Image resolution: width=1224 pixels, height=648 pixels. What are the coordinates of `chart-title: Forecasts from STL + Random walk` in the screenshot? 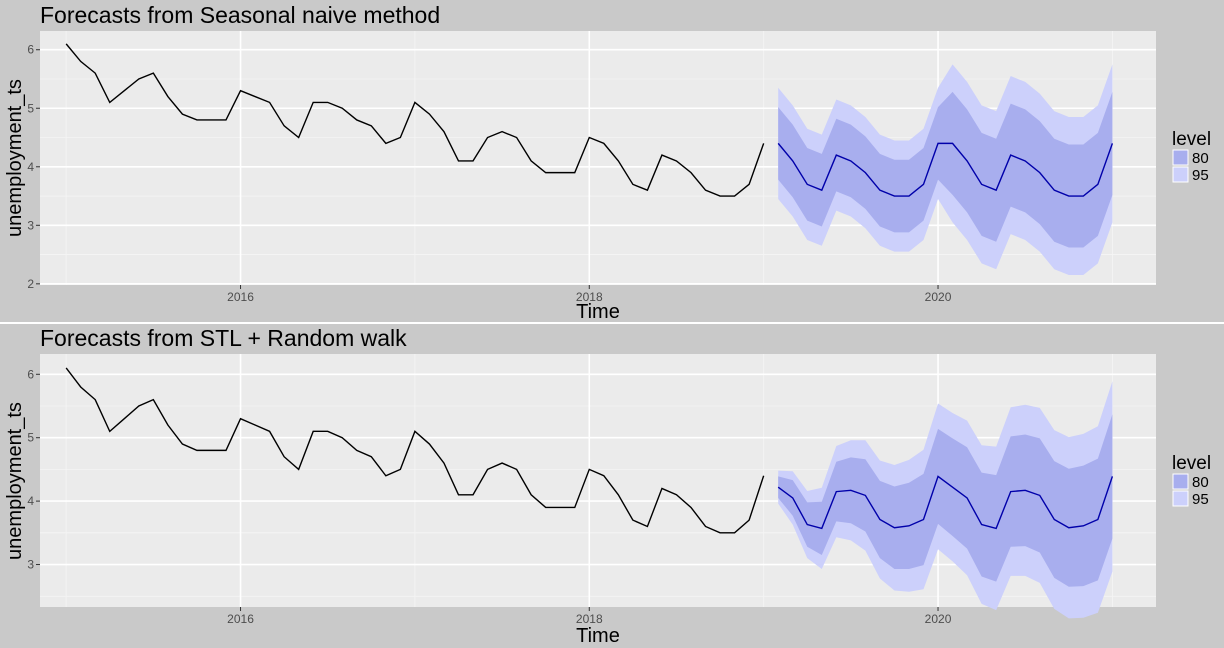 It's located at (223, 338).